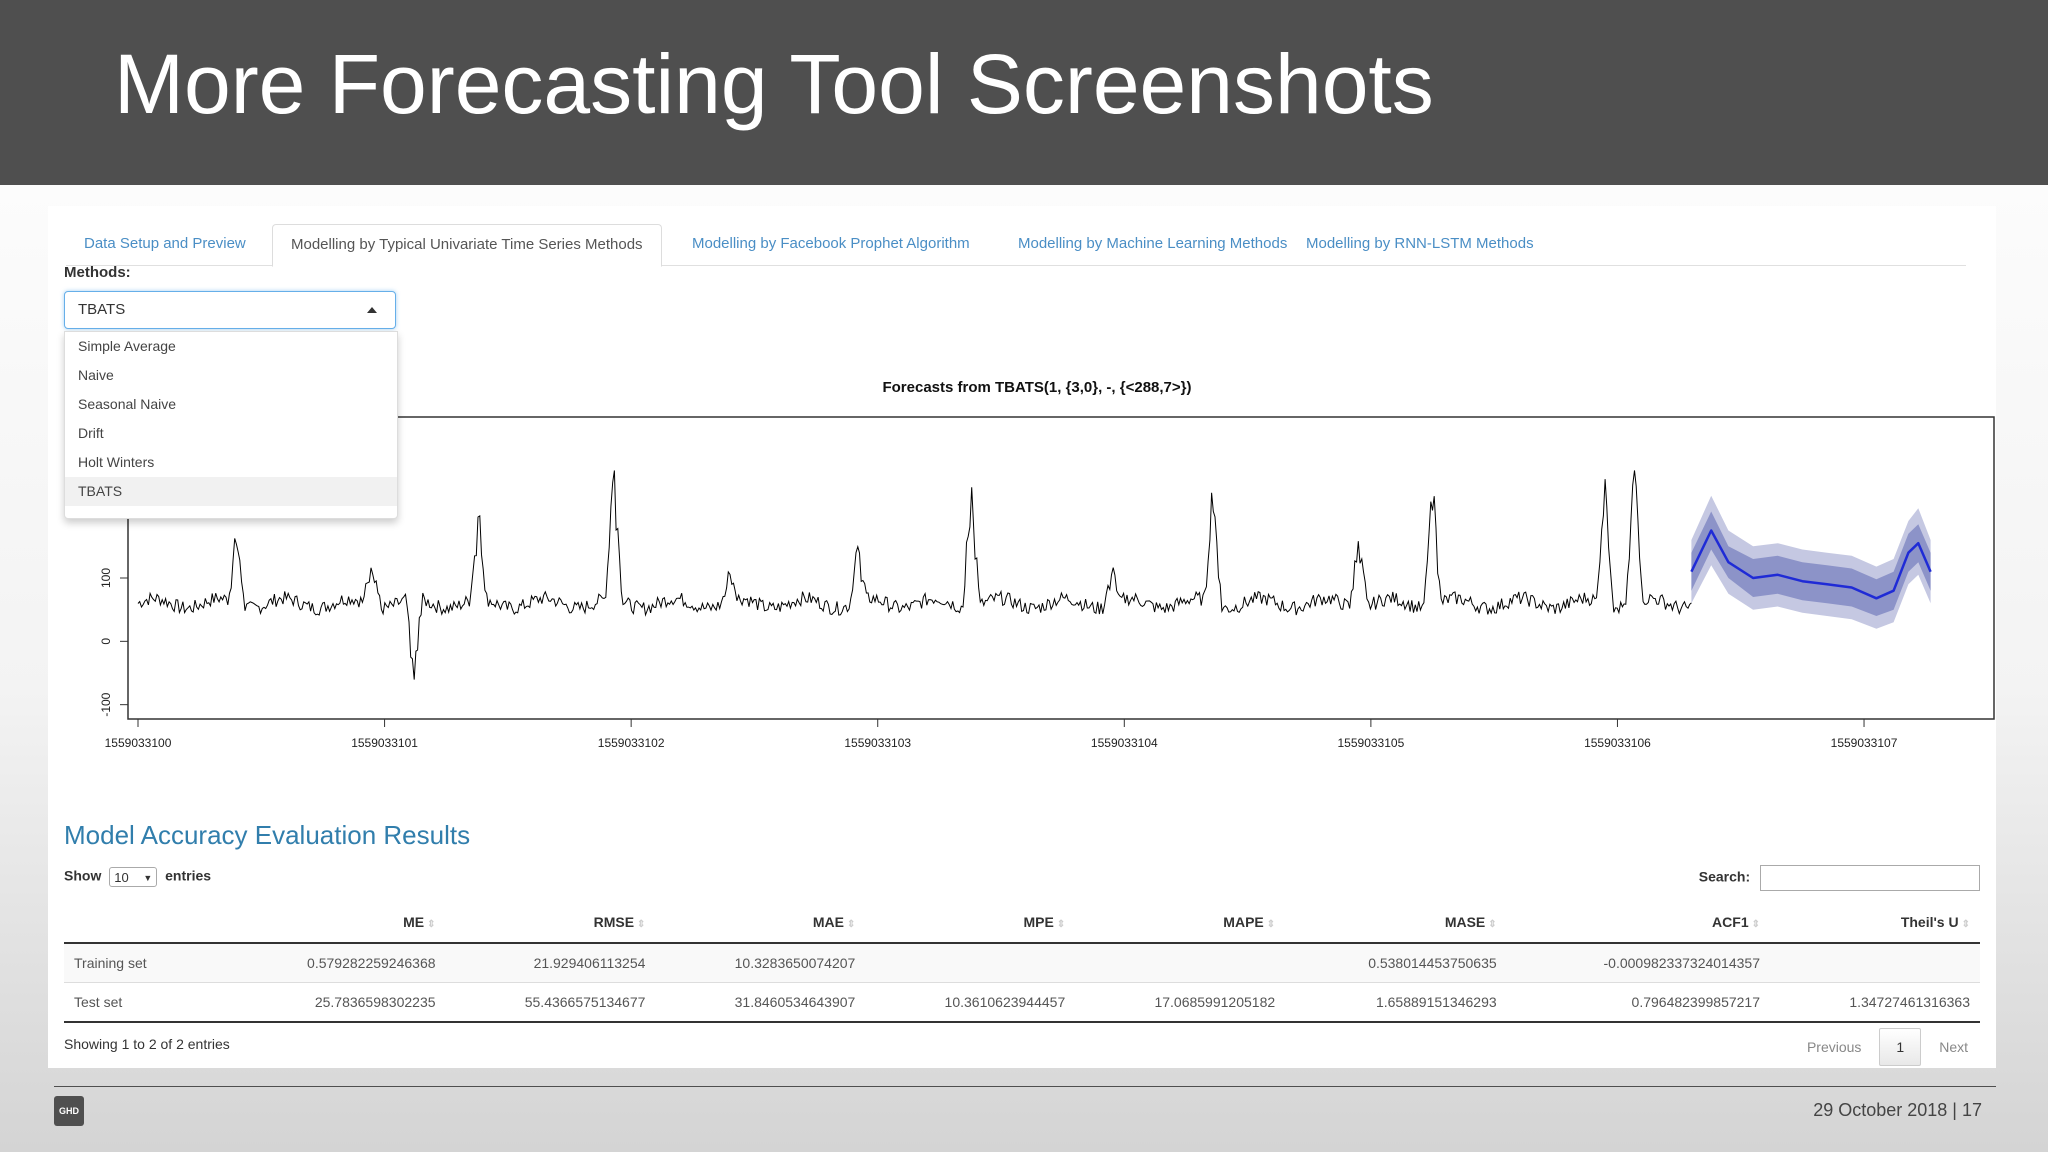  I want to click on x-tick-label: 1559033105, so click(1371, 743).